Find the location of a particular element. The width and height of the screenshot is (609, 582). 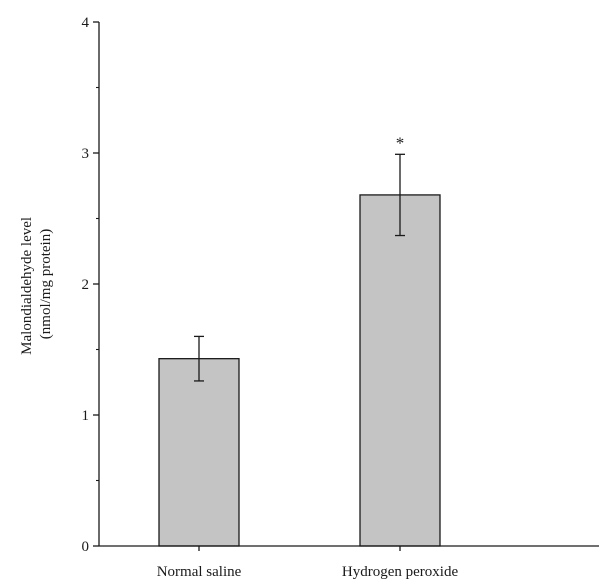

y-tick-label-4: 4 is located at coordinates (86, 23).